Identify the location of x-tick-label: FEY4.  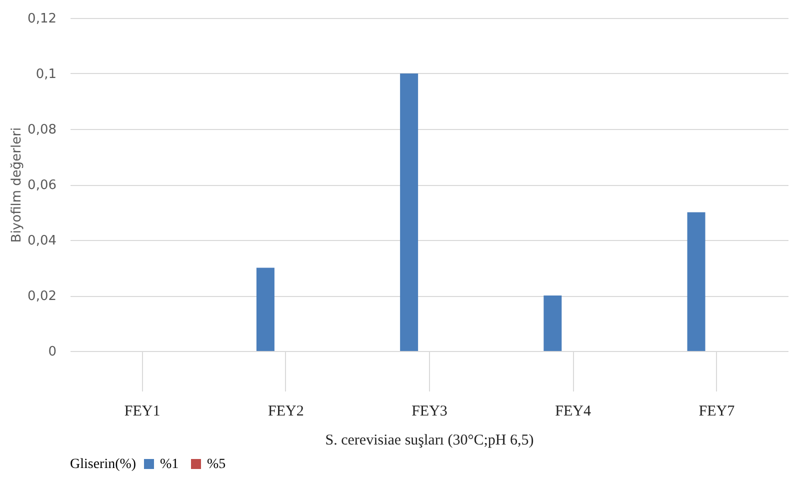
(573, 412).